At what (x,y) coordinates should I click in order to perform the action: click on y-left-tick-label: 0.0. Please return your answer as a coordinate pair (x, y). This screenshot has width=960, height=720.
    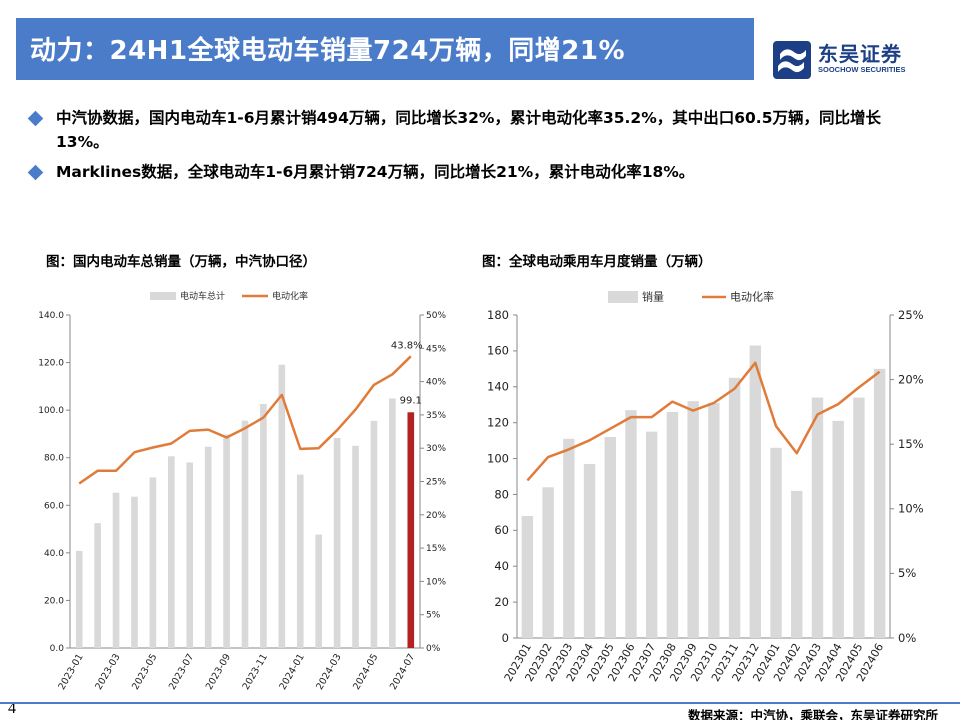
    Looking at the image, I should click on (57, 649).